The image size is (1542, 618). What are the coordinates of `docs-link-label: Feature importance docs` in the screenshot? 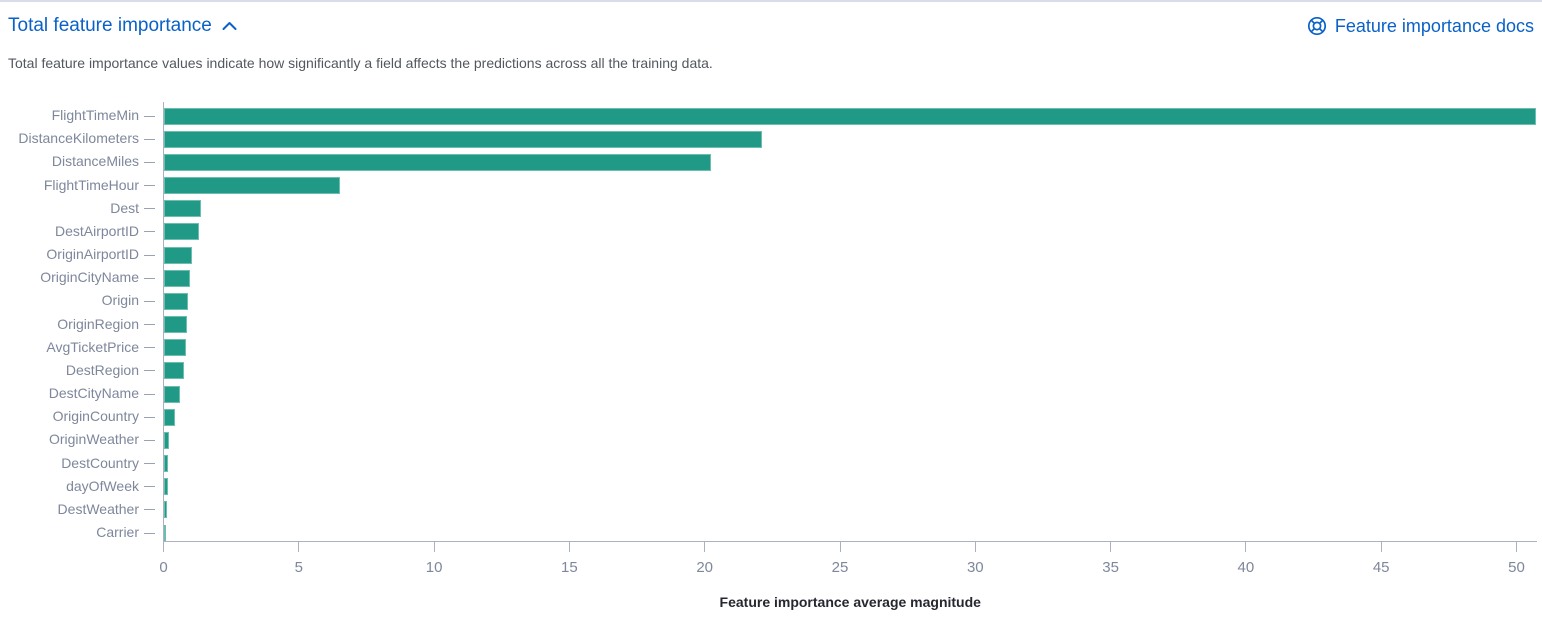 It's located at (1434, 26).